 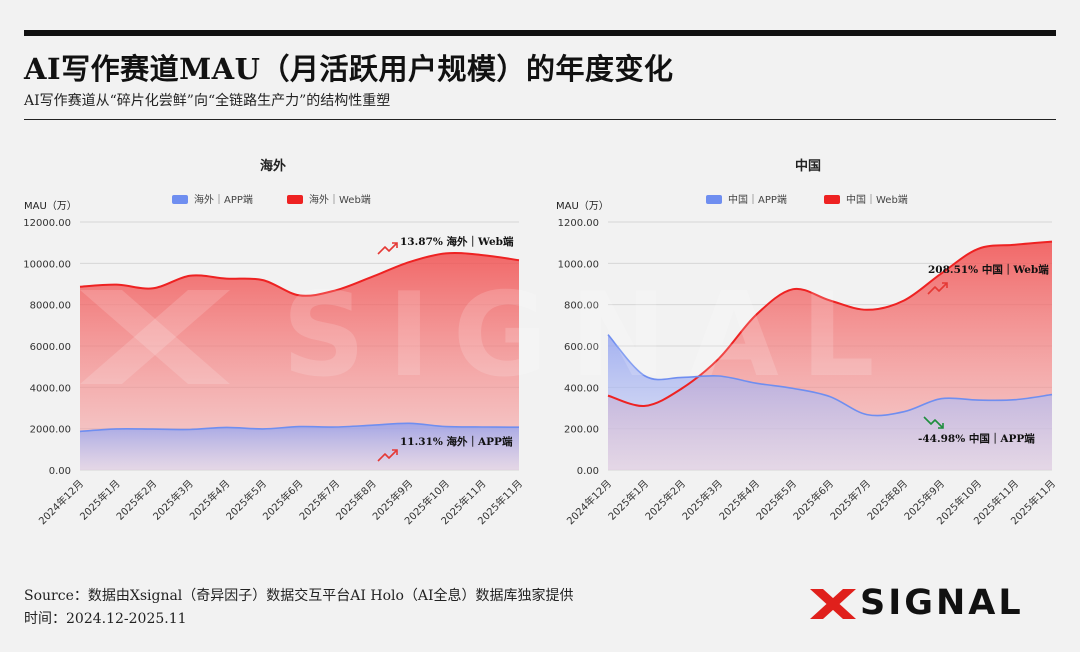 I want to click on y-tick-label: 12000.00, so click(x=47, y=223).